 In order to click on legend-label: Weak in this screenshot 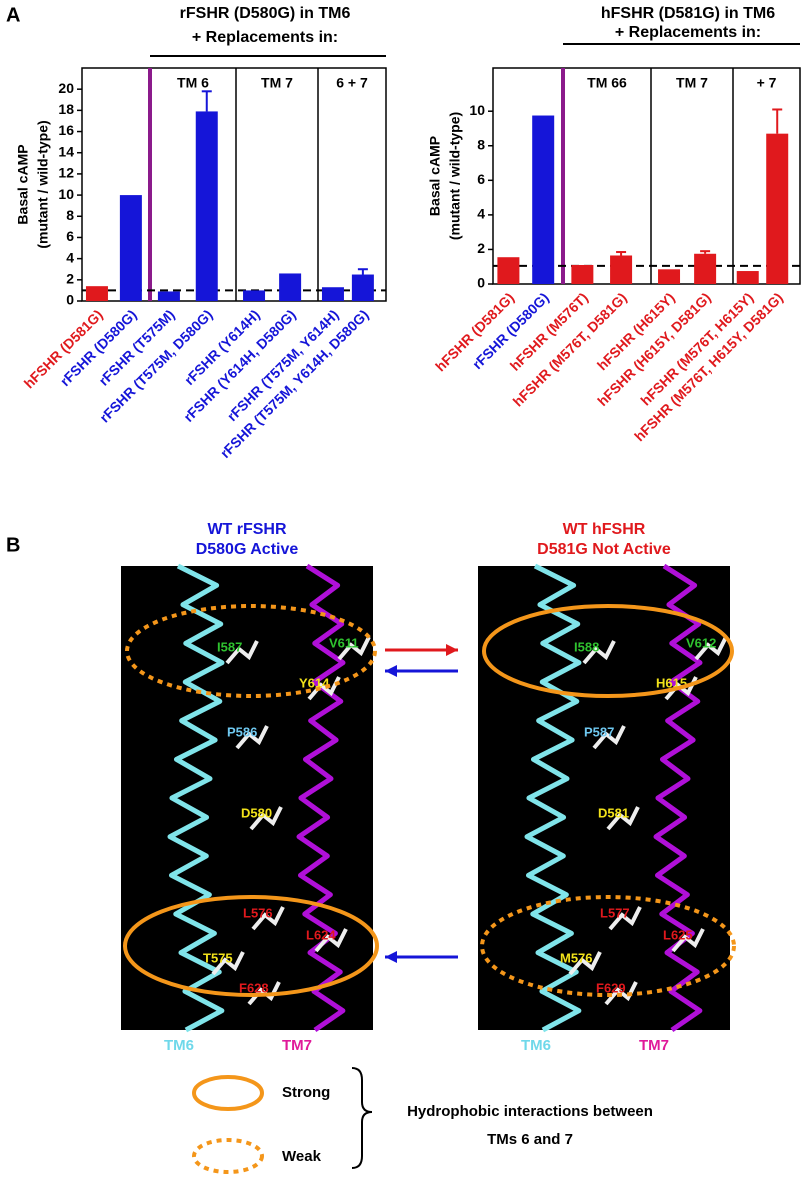, I will do `click(302, 1156)`.